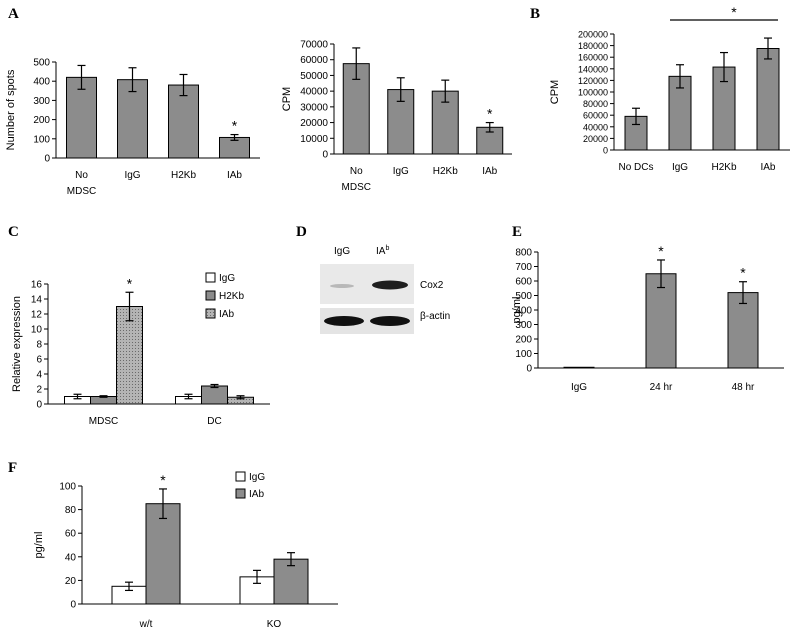  I want to click on blot-lane-label-iab: IAb, so click(382, 251).